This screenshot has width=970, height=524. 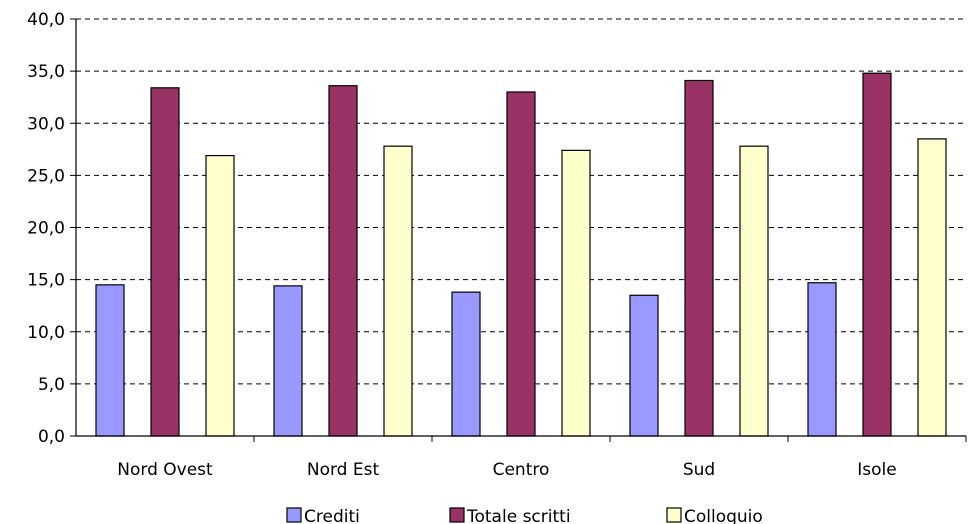 What do you see at coordinates (165, 470) in the screenshot?
I see `x-category-label: Nord Ovest` at bounding box center [165, 470].